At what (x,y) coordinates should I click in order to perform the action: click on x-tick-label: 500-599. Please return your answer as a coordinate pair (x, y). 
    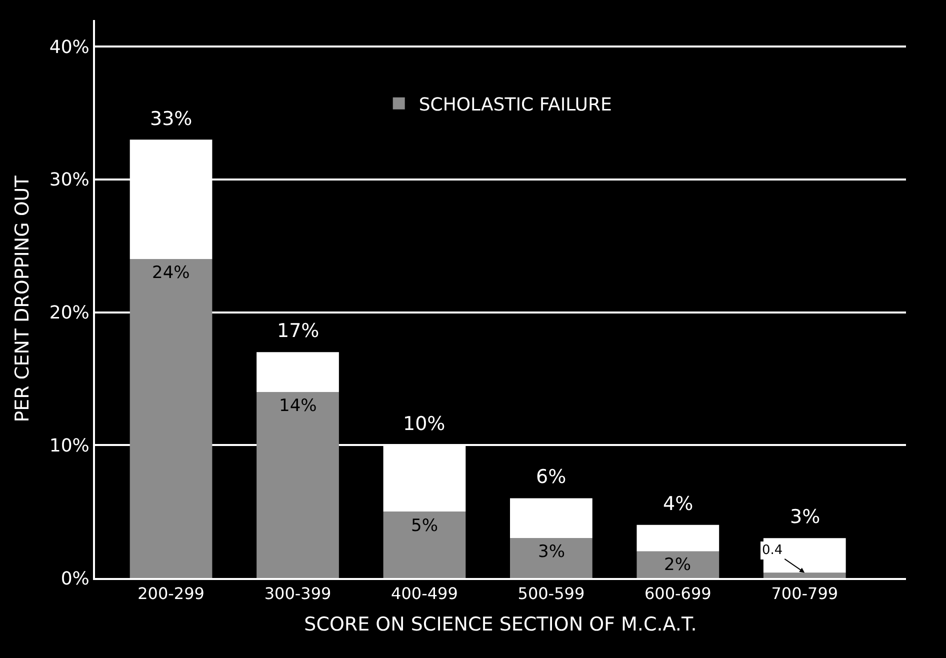
    Looking at the image, I should click on (551, 594).